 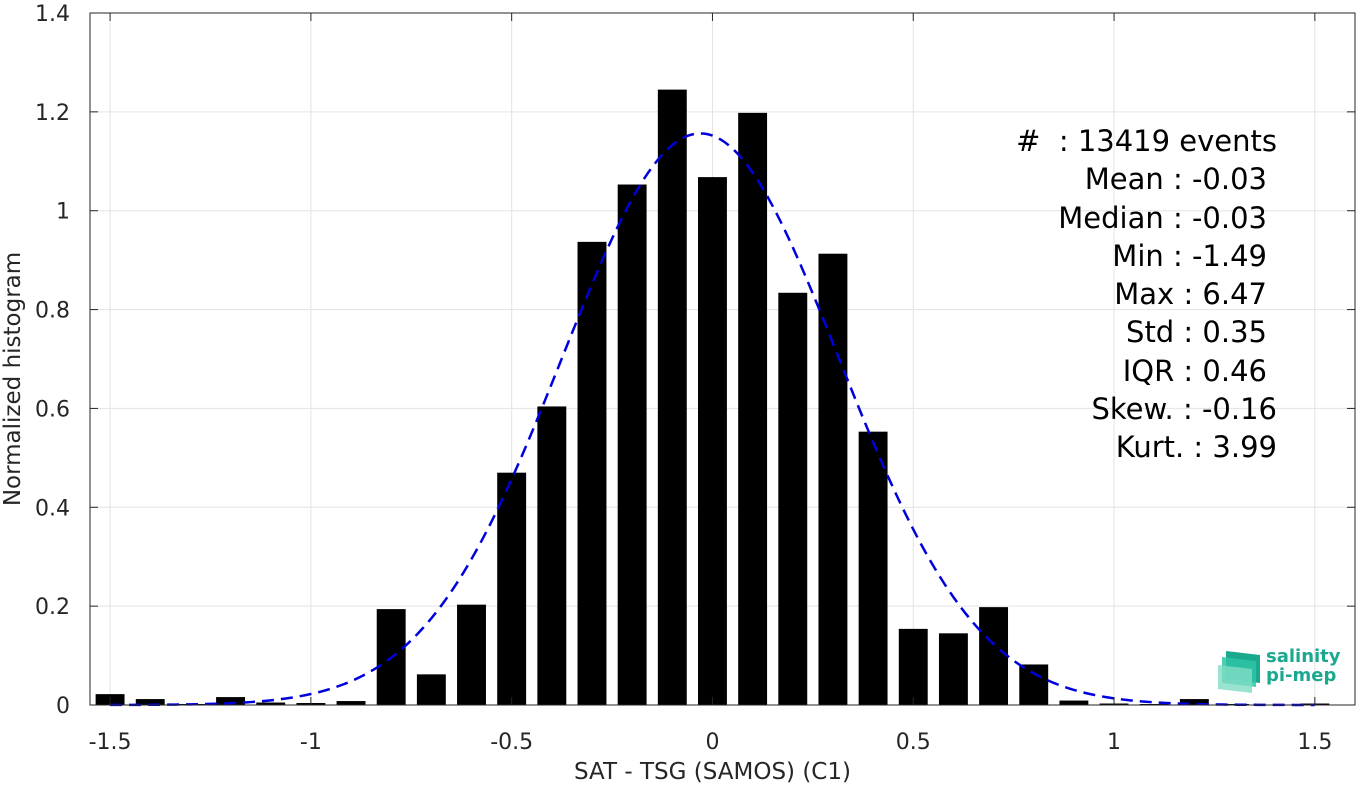 What do you see at coordinates (1146, 141) in the screenshot?
I see `stat-events: # : 13419 events` at bounding box center [1146, 141].